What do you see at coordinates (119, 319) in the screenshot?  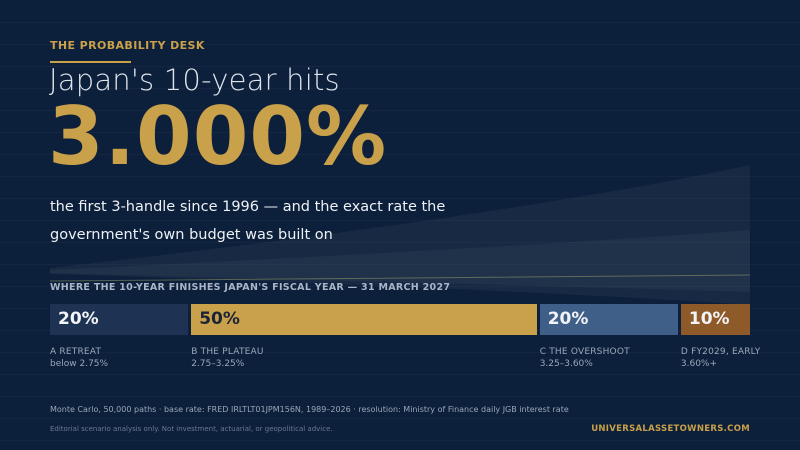 I see `bar-segment-a: 20%` at bounding box center [119, 319].